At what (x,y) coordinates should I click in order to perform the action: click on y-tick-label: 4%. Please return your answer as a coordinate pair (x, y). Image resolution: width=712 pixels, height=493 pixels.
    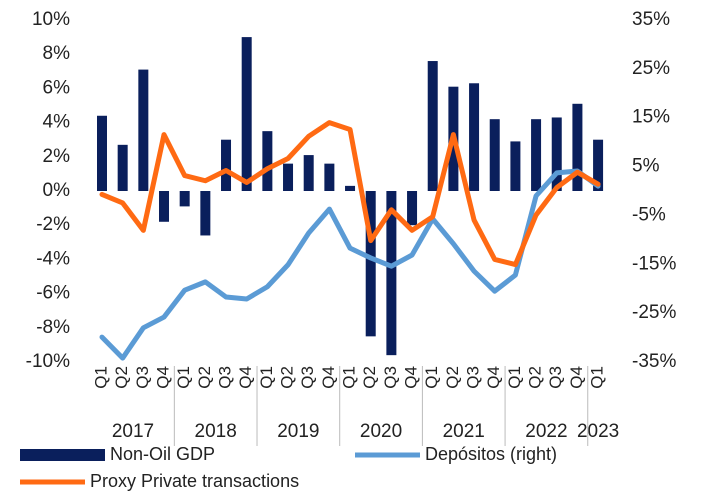
    Looking at the image, I should click on (57, 122).